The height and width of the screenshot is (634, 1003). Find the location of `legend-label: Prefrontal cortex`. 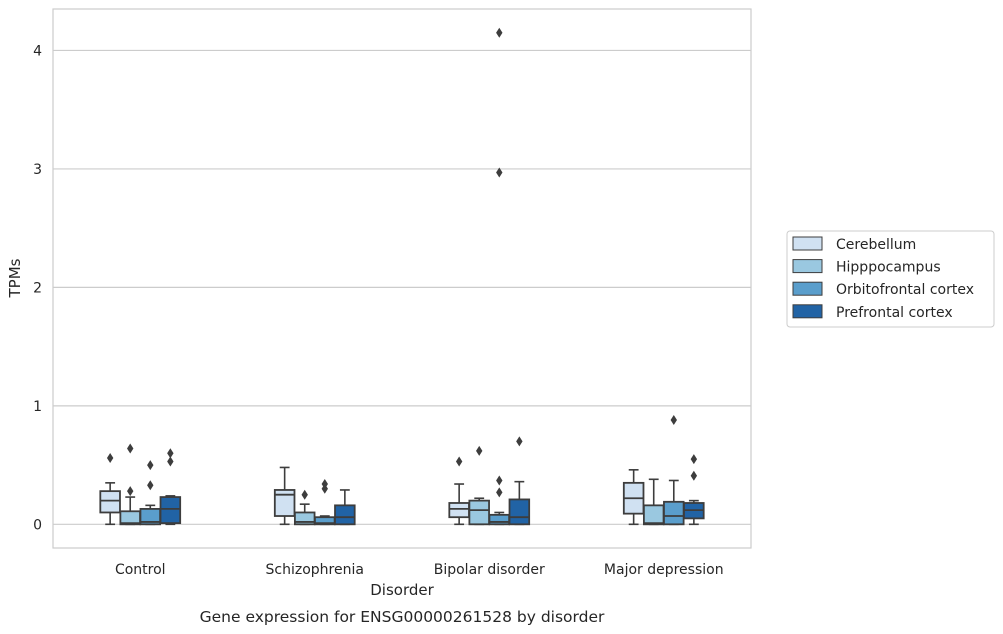

legend-label: Prefrontal cortex is located at coordinates (894, 313).